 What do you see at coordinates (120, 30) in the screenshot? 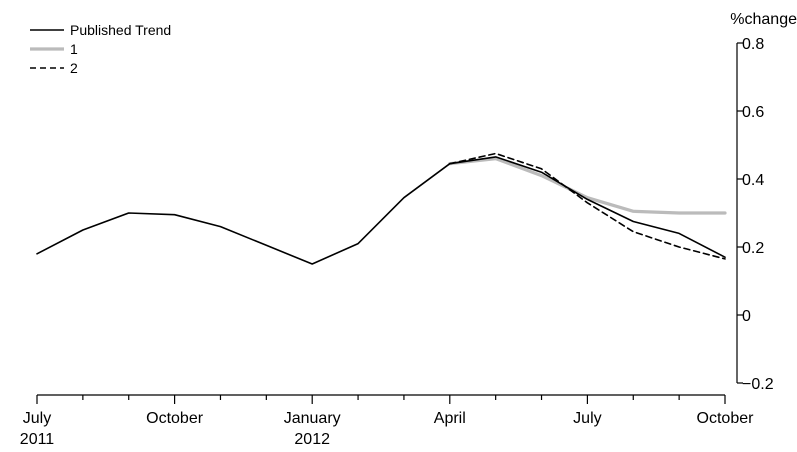
I see `legend-label: Published Trend` at bounding box center [120, 30].